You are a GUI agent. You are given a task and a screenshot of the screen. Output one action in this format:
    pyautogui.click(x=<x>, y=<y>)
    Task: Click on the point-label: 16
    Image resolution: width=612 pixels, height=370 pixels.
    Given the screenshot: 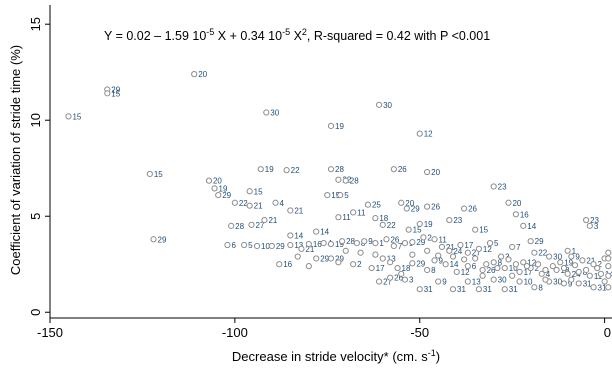 What is the action you would take?
    pyautogui.click(x=287, y=264)
    